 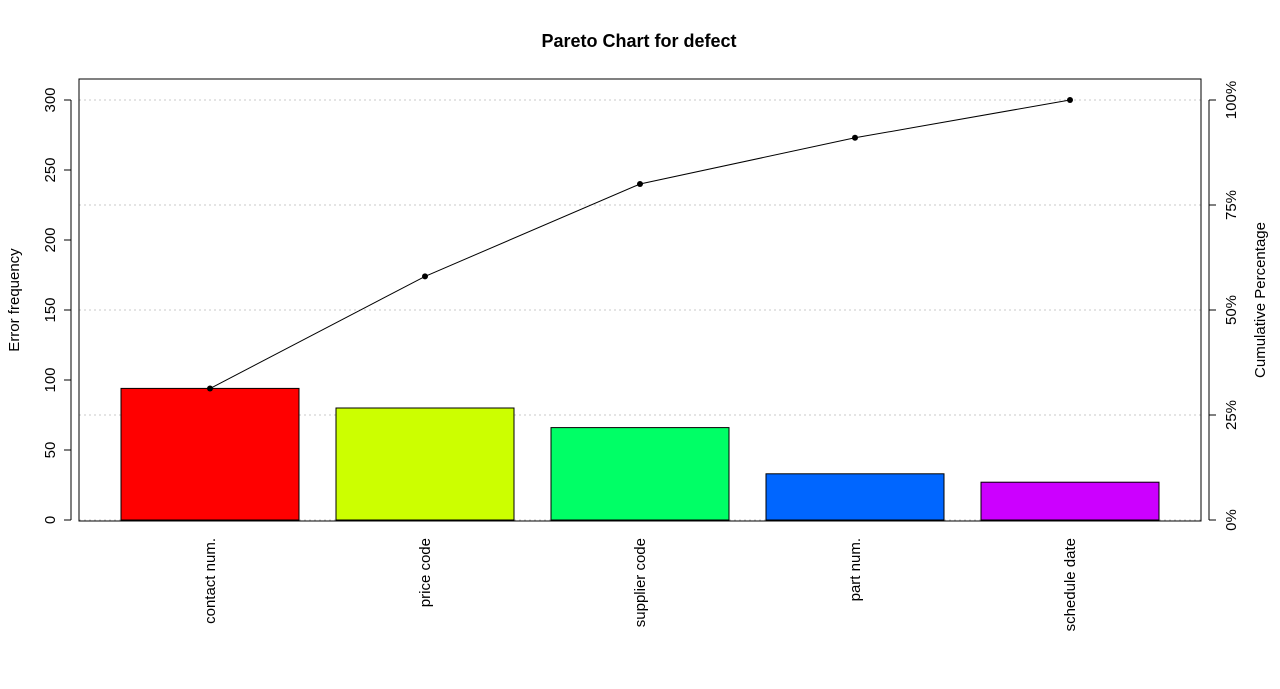 What do you see at coordinates (50, 99) in the screenshot?
I see `left-tick-label: 300` at bounding box center [50, 99].